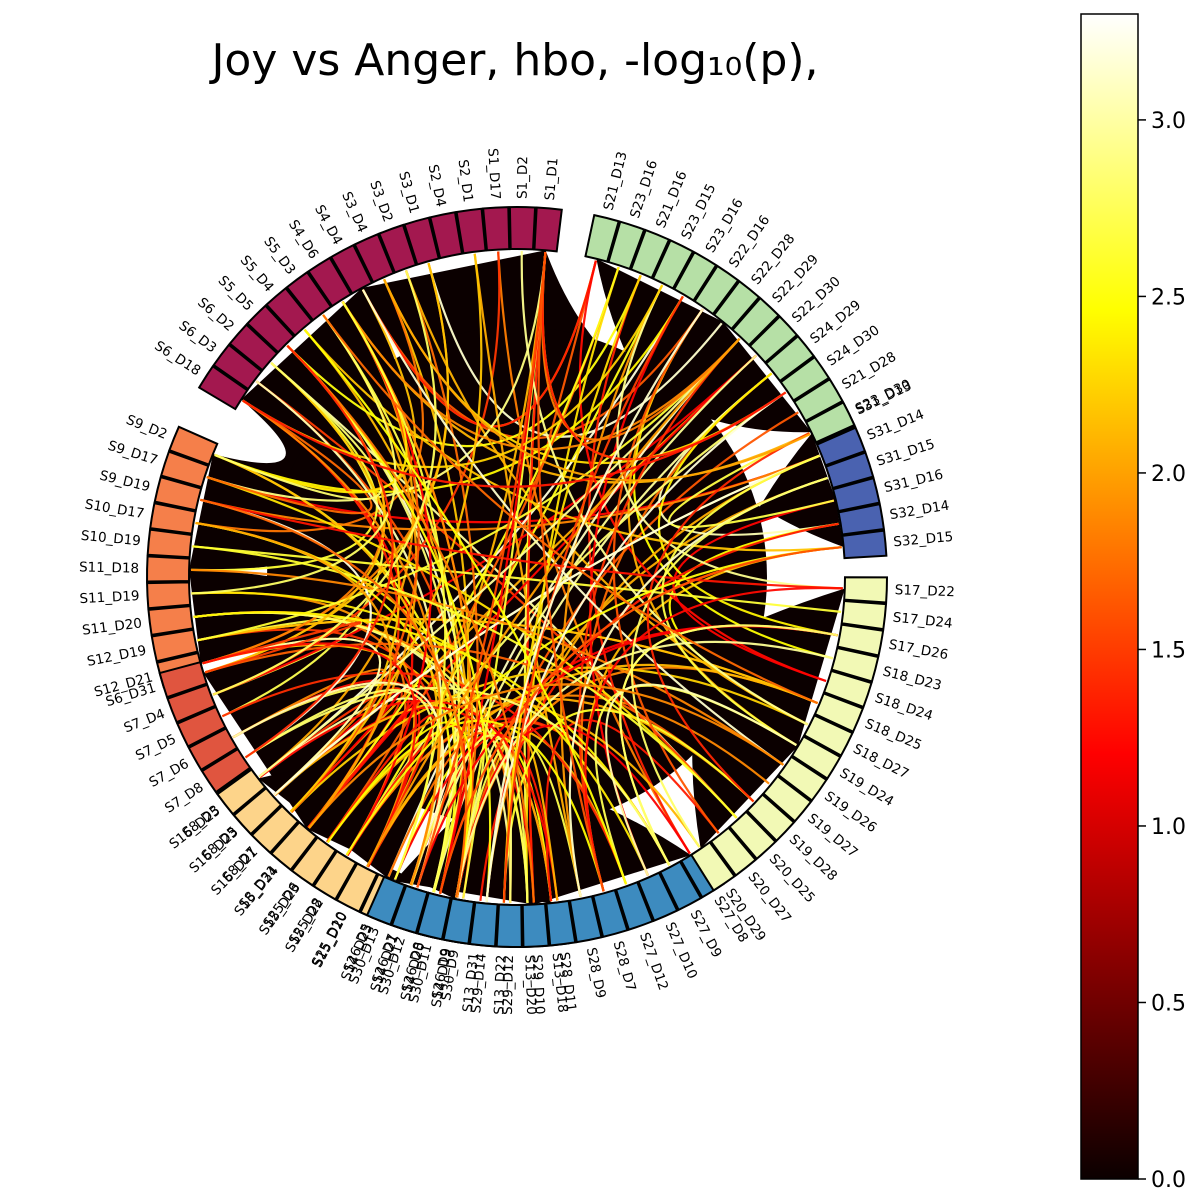 Image resolution: width=1200 pixels, height=1200 pixels. What do you see at coordinates (596, 973) in the screenshot?
I see `node-label: S28_D9` at bounding box center [596, 973].